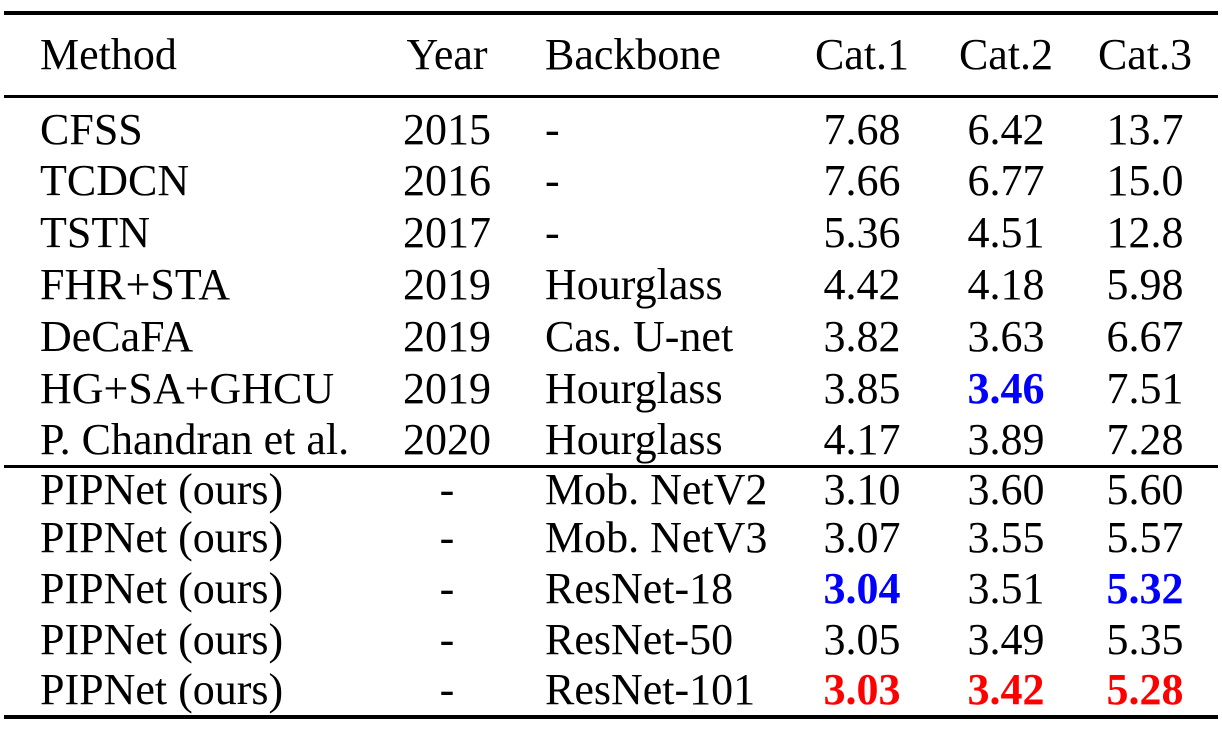 This screenshot has height=735, width=1222. Describe the element at coordinates (1145, 180) in the screenshot. I see `cat3-value-cell: 15.0` at that location.